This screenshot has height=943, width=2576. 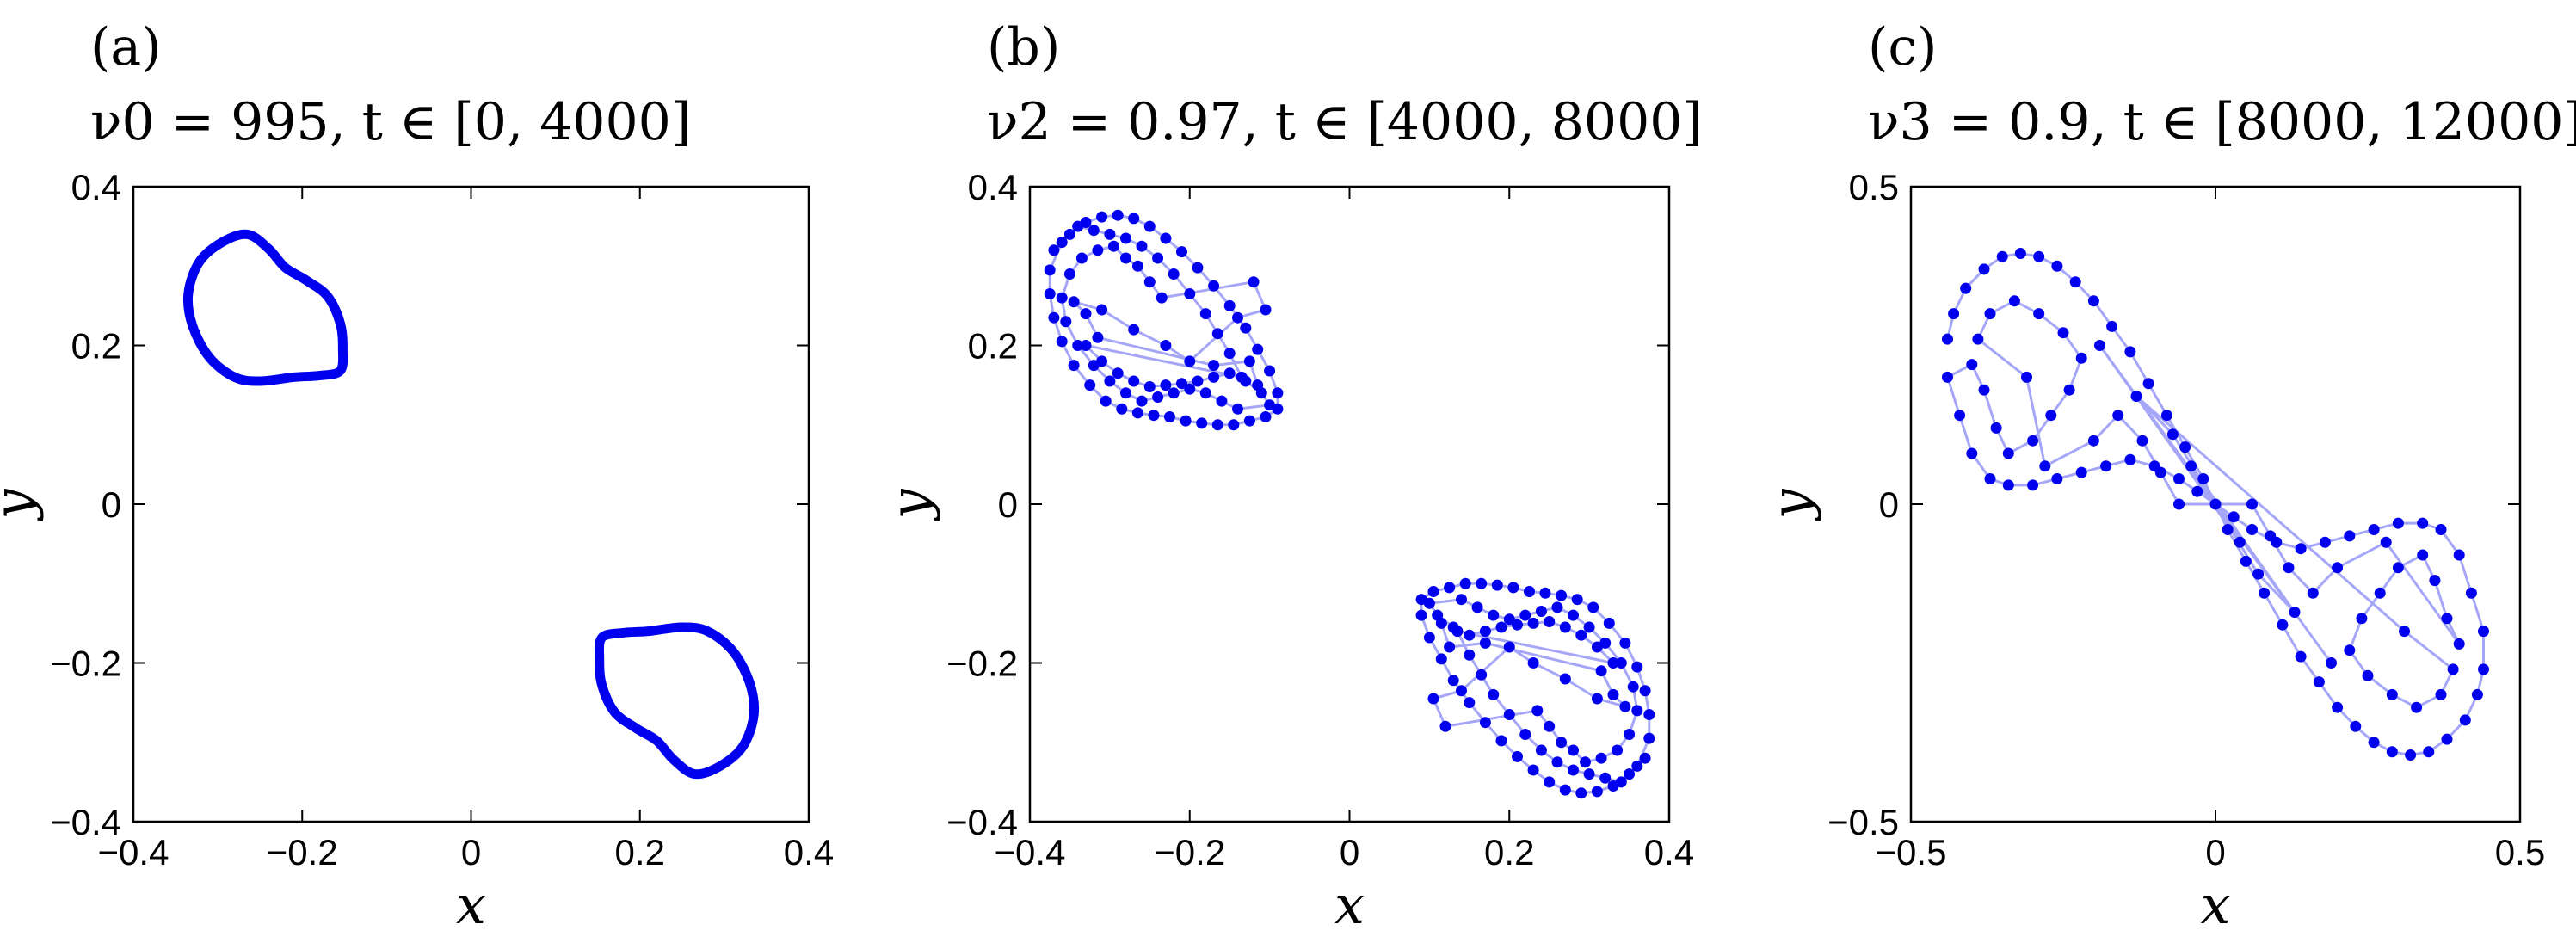 I want to click on y-axis-label: y, so click(x=909, y=505).